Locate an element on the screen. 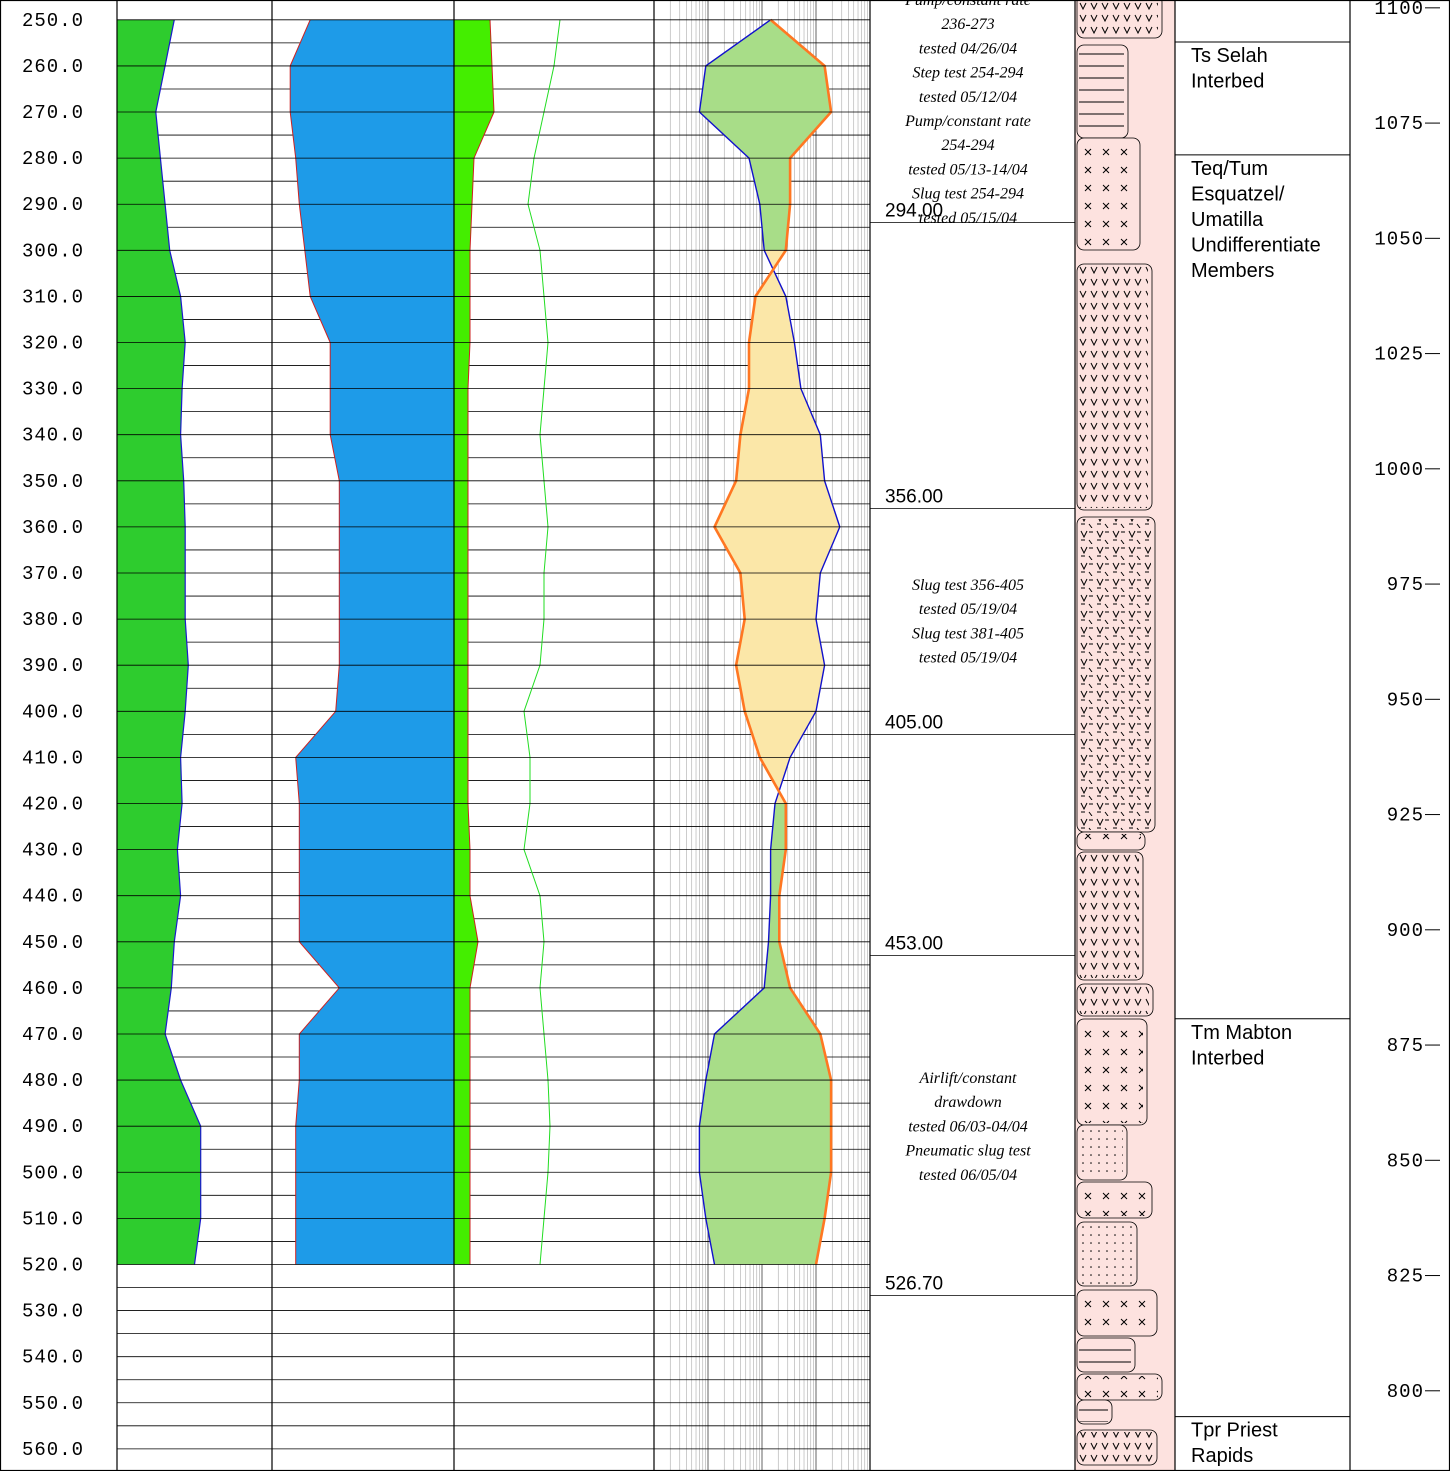  formation-label: Undifferentiate is located at coordinates (1256, 245).